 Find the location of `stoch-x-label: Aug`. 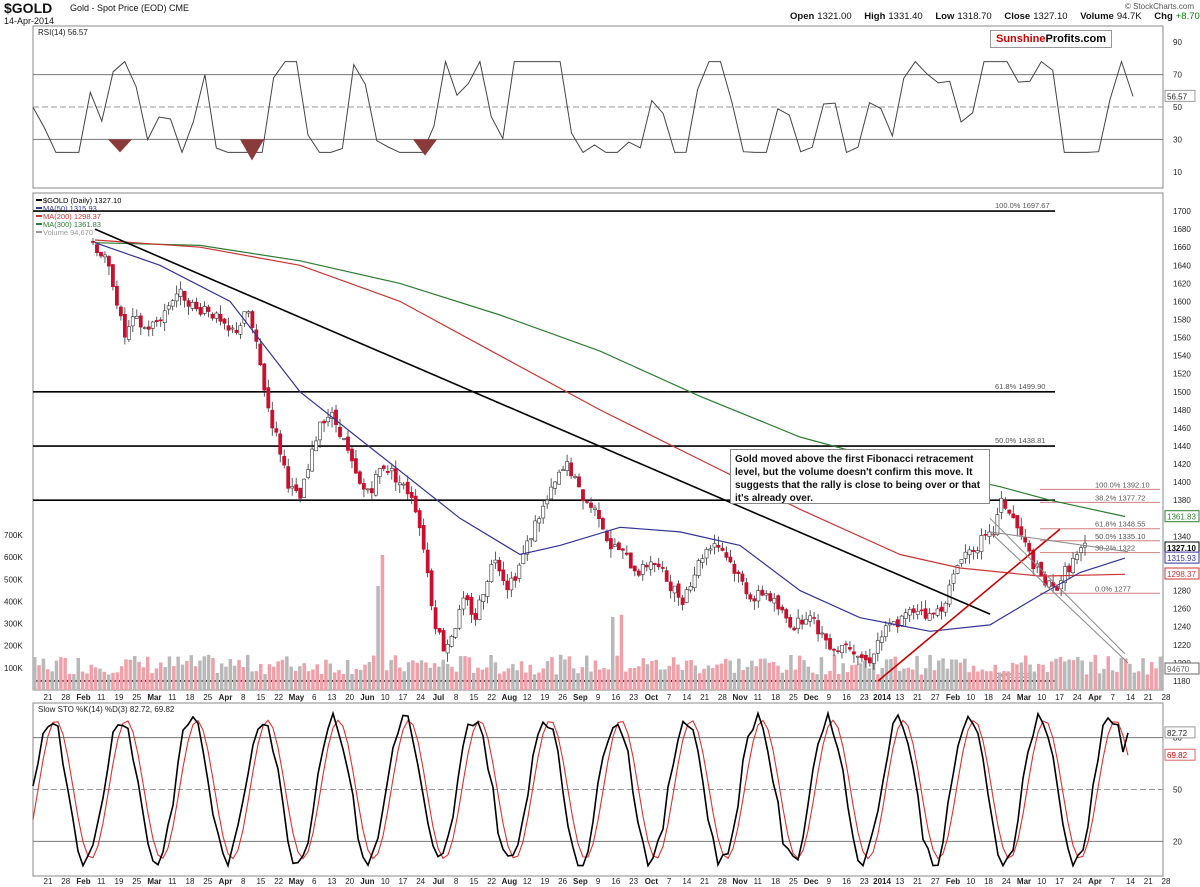

stoch-x-label: Aug is located at coordinates (510, 881).